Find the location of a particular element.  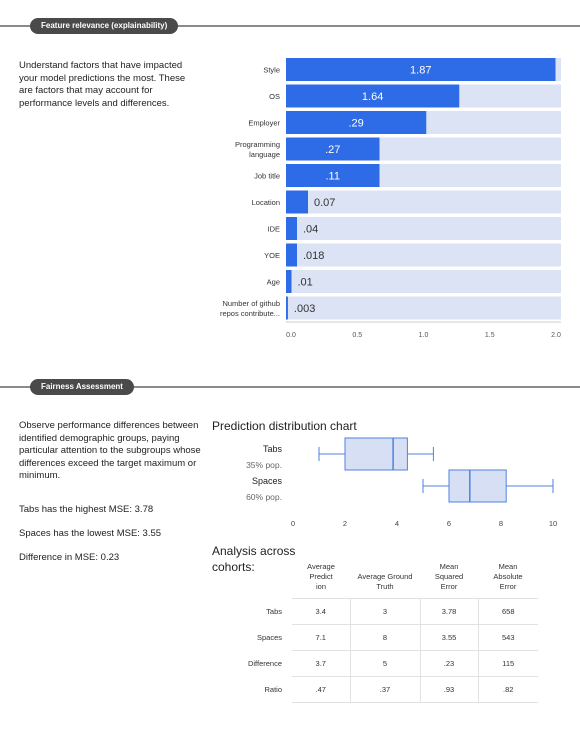

lowest-mse-text: Spaces has the lowest MSE: 3.55 is located at coordinates (90, 533).